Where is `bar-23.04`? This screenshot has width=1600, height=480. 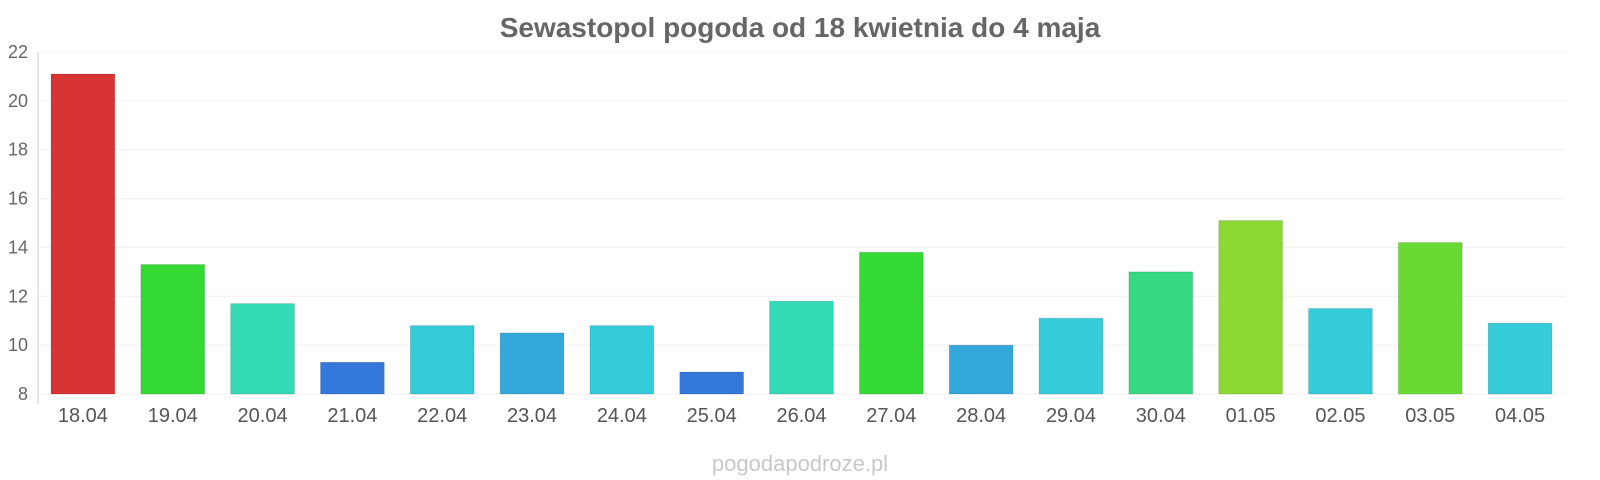
bar-23.04 is located at coordinates (532, 363).